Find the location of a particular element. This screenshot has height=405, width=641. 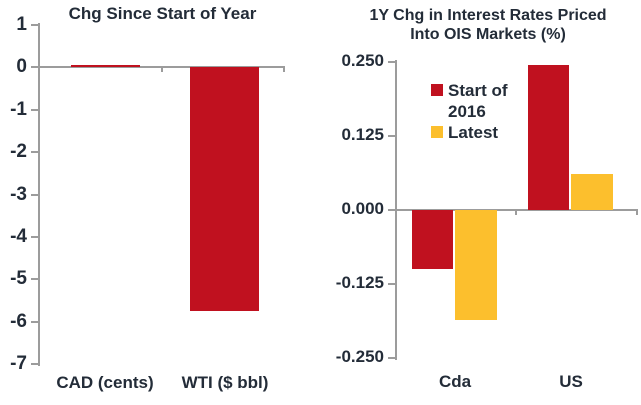

legend: Start of 2016 Latest is located at coordinates (485, 111).